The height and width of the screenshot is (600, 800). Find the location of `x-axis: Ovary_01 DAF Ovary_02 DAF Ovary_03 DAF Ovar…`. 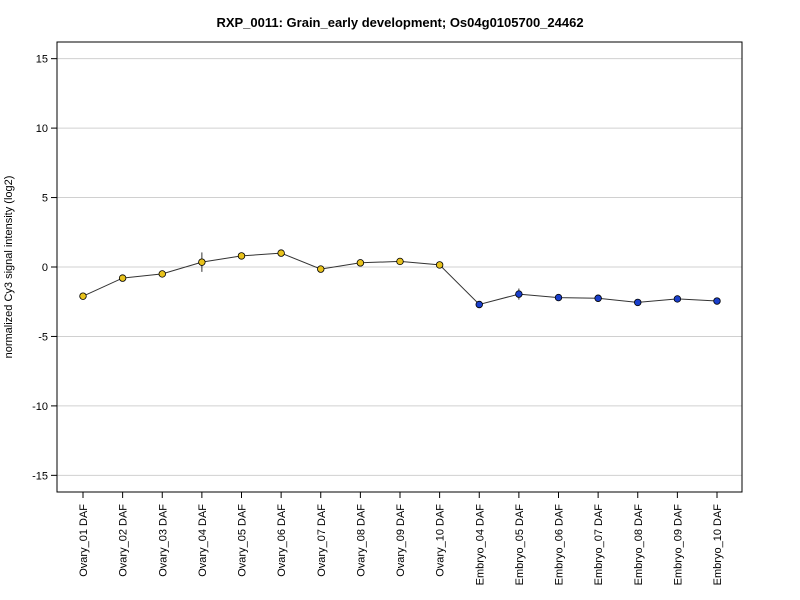

x-axis: Ovary_01 DAF Ovary_02 DAF Ovary_03 DAF Ovar… is located at coordinates (401, 538).